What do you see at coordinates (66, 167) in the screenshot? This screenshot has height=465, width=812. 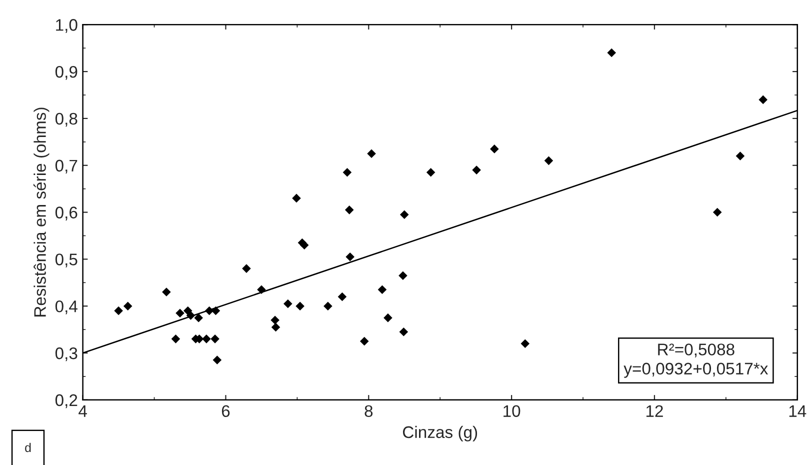 I see `y-tick-label: 0,7` at bounding box center [66, 167].